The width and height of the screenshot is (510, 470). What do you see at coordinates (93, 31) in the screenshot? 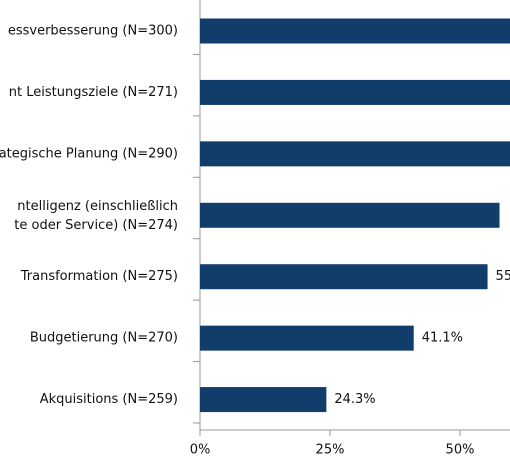
I see `y-tick-label: essverbesserung (N=300)` at bounding box center [93, 31].